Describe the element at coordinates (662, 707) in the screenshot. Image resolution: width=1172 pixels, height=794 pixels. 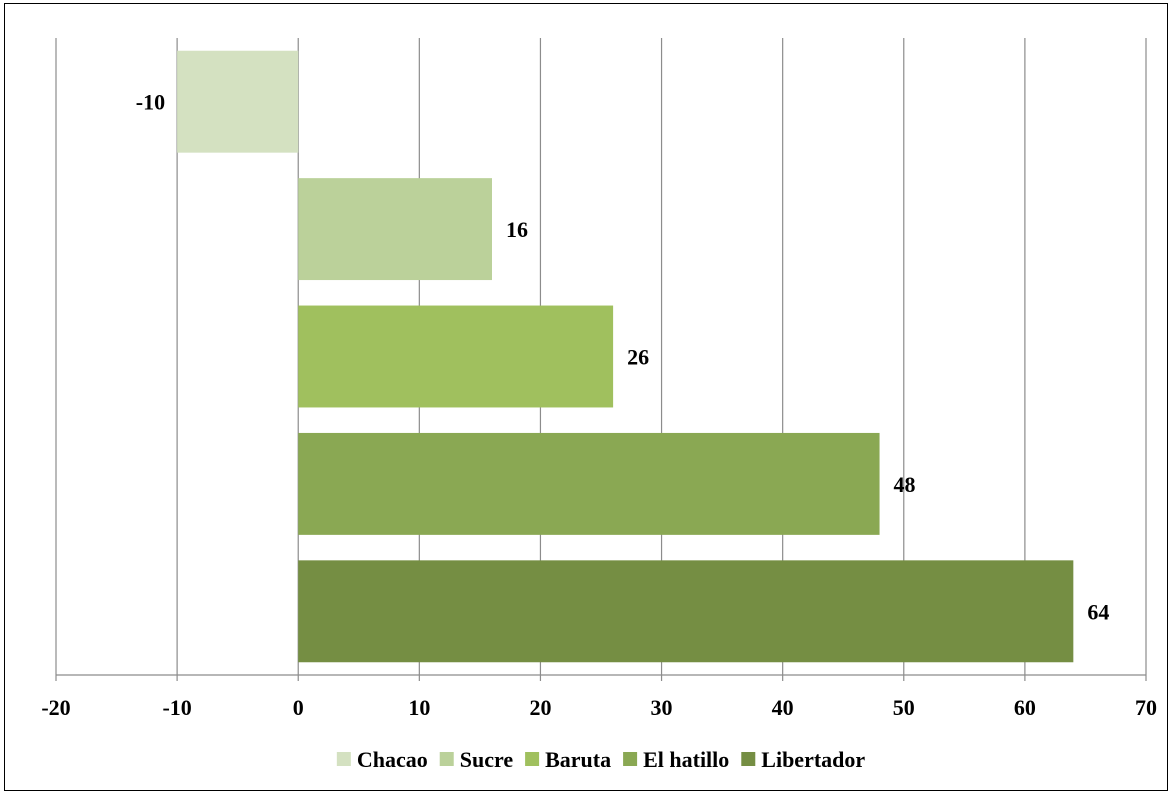
I see `x-tick-label: 30` at that location.